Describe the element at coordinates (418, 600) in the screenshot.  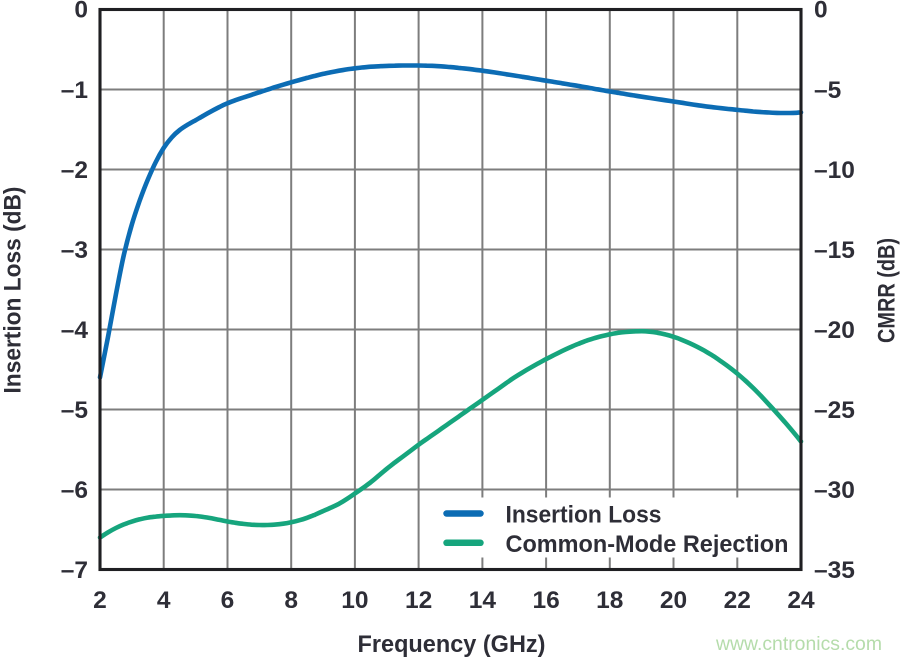
I see `svg-text: 12` at that location.